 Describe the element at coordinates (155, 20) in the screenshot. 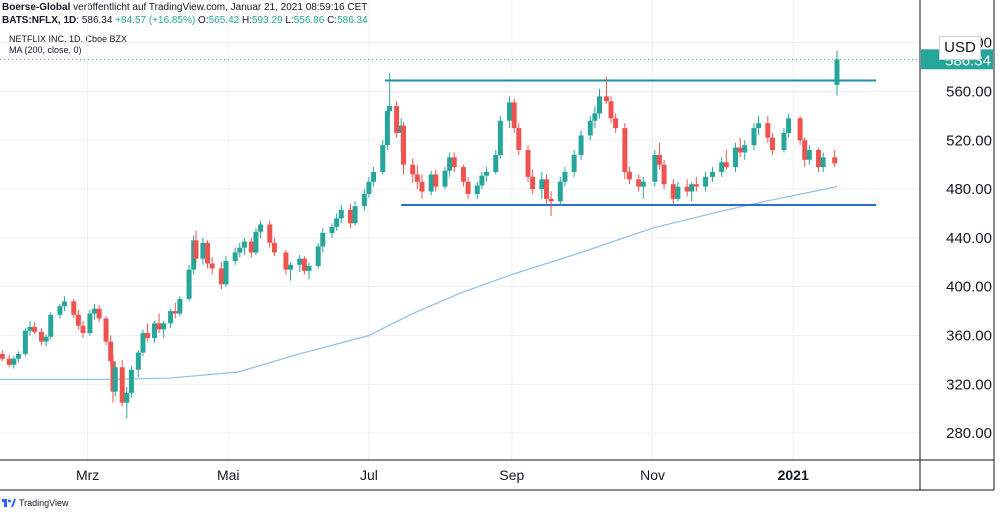

I see `change-value: +84.57 (+16.85%)` at that location.